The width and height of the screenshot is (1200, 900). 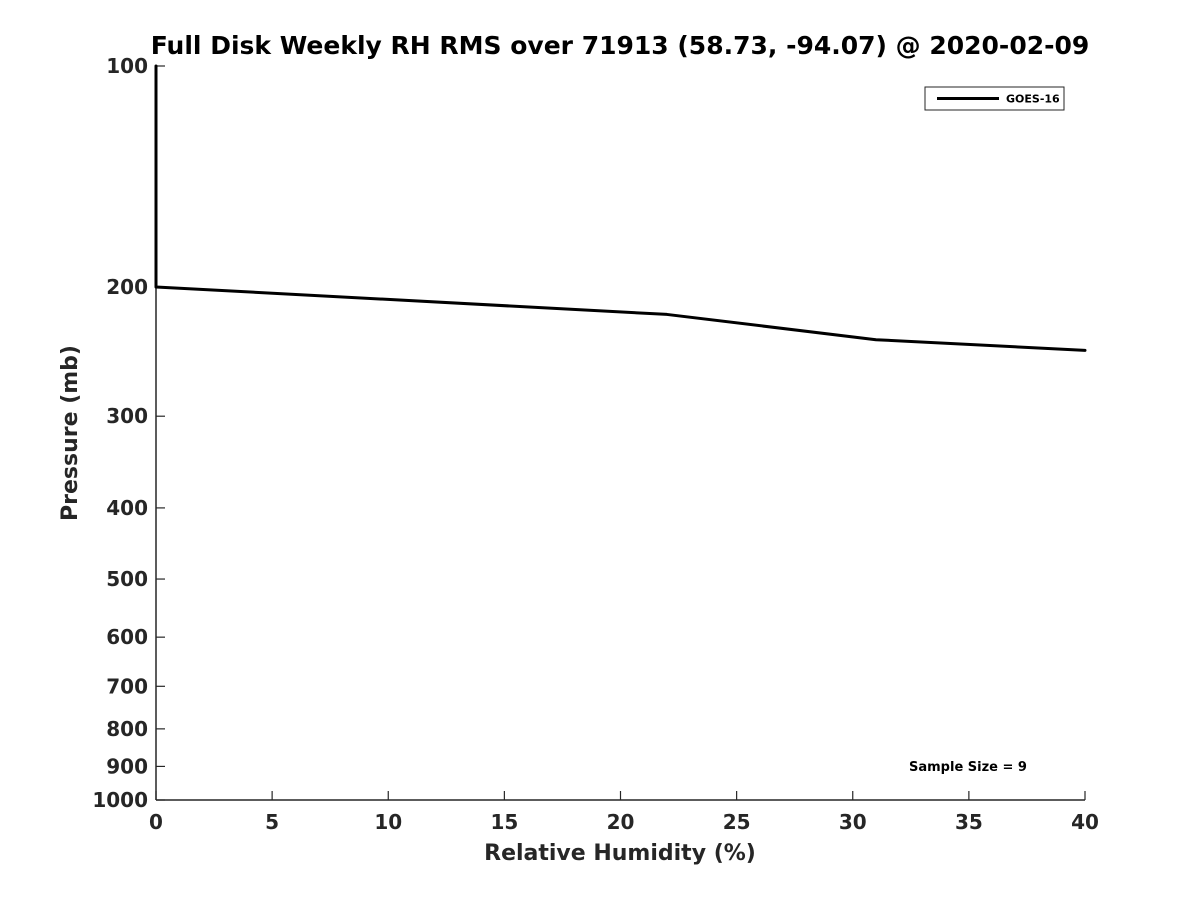 I want to click on y-tick-label: 300, so click(x=127, y=416).